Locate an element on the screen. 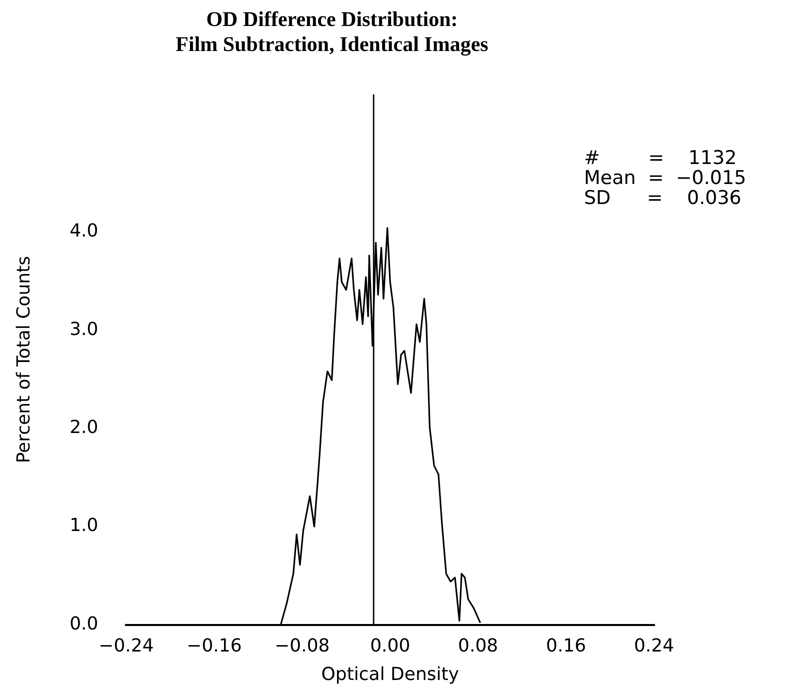 This screenshot has height=696, width=804. y-tick-label: 4.0 is located at coordinates (84, 231).